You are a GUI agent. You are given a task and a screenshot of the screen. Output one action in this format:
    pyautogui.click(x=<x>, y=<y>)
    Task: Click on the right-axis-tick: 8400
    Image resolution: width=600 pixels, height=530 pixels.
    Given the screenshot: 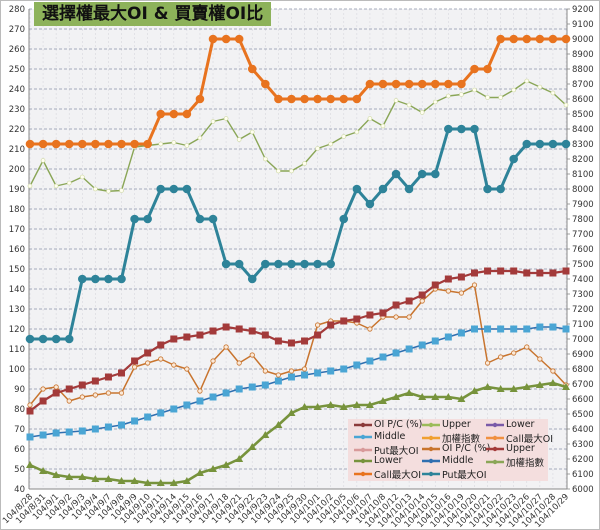 What is the action you would take?
    pyautogui.click(x=583, y=130)
    